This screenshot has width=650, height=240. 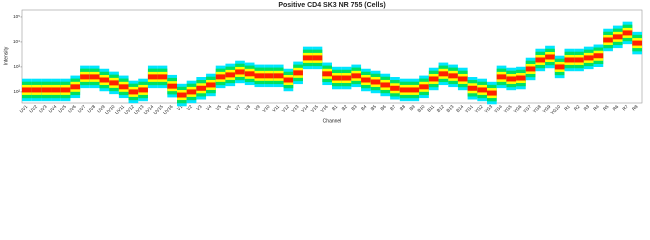 I want to click on x-tick-label: YG4, so click(x=498, y=109).